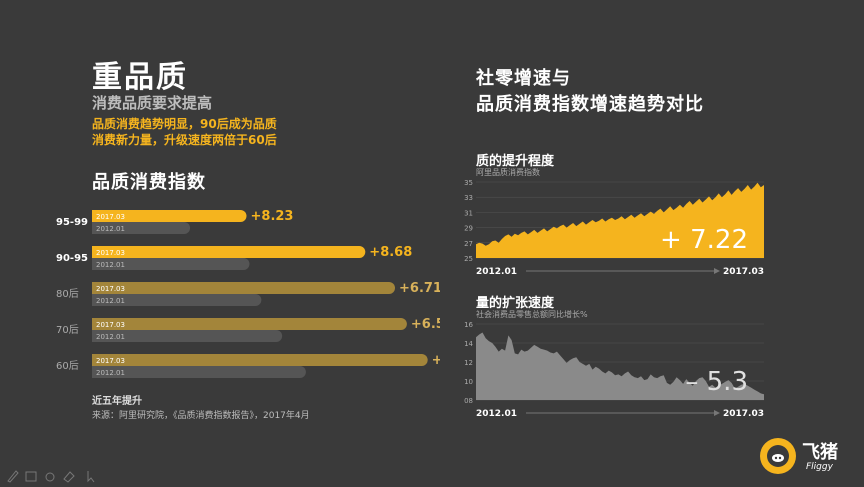 The height and width of the screenshot is (487, 864). I want to click on quantity-area-chart: 16 14 12 10 08 – 5.3 2012.01 2017.03, so click(614, 370).